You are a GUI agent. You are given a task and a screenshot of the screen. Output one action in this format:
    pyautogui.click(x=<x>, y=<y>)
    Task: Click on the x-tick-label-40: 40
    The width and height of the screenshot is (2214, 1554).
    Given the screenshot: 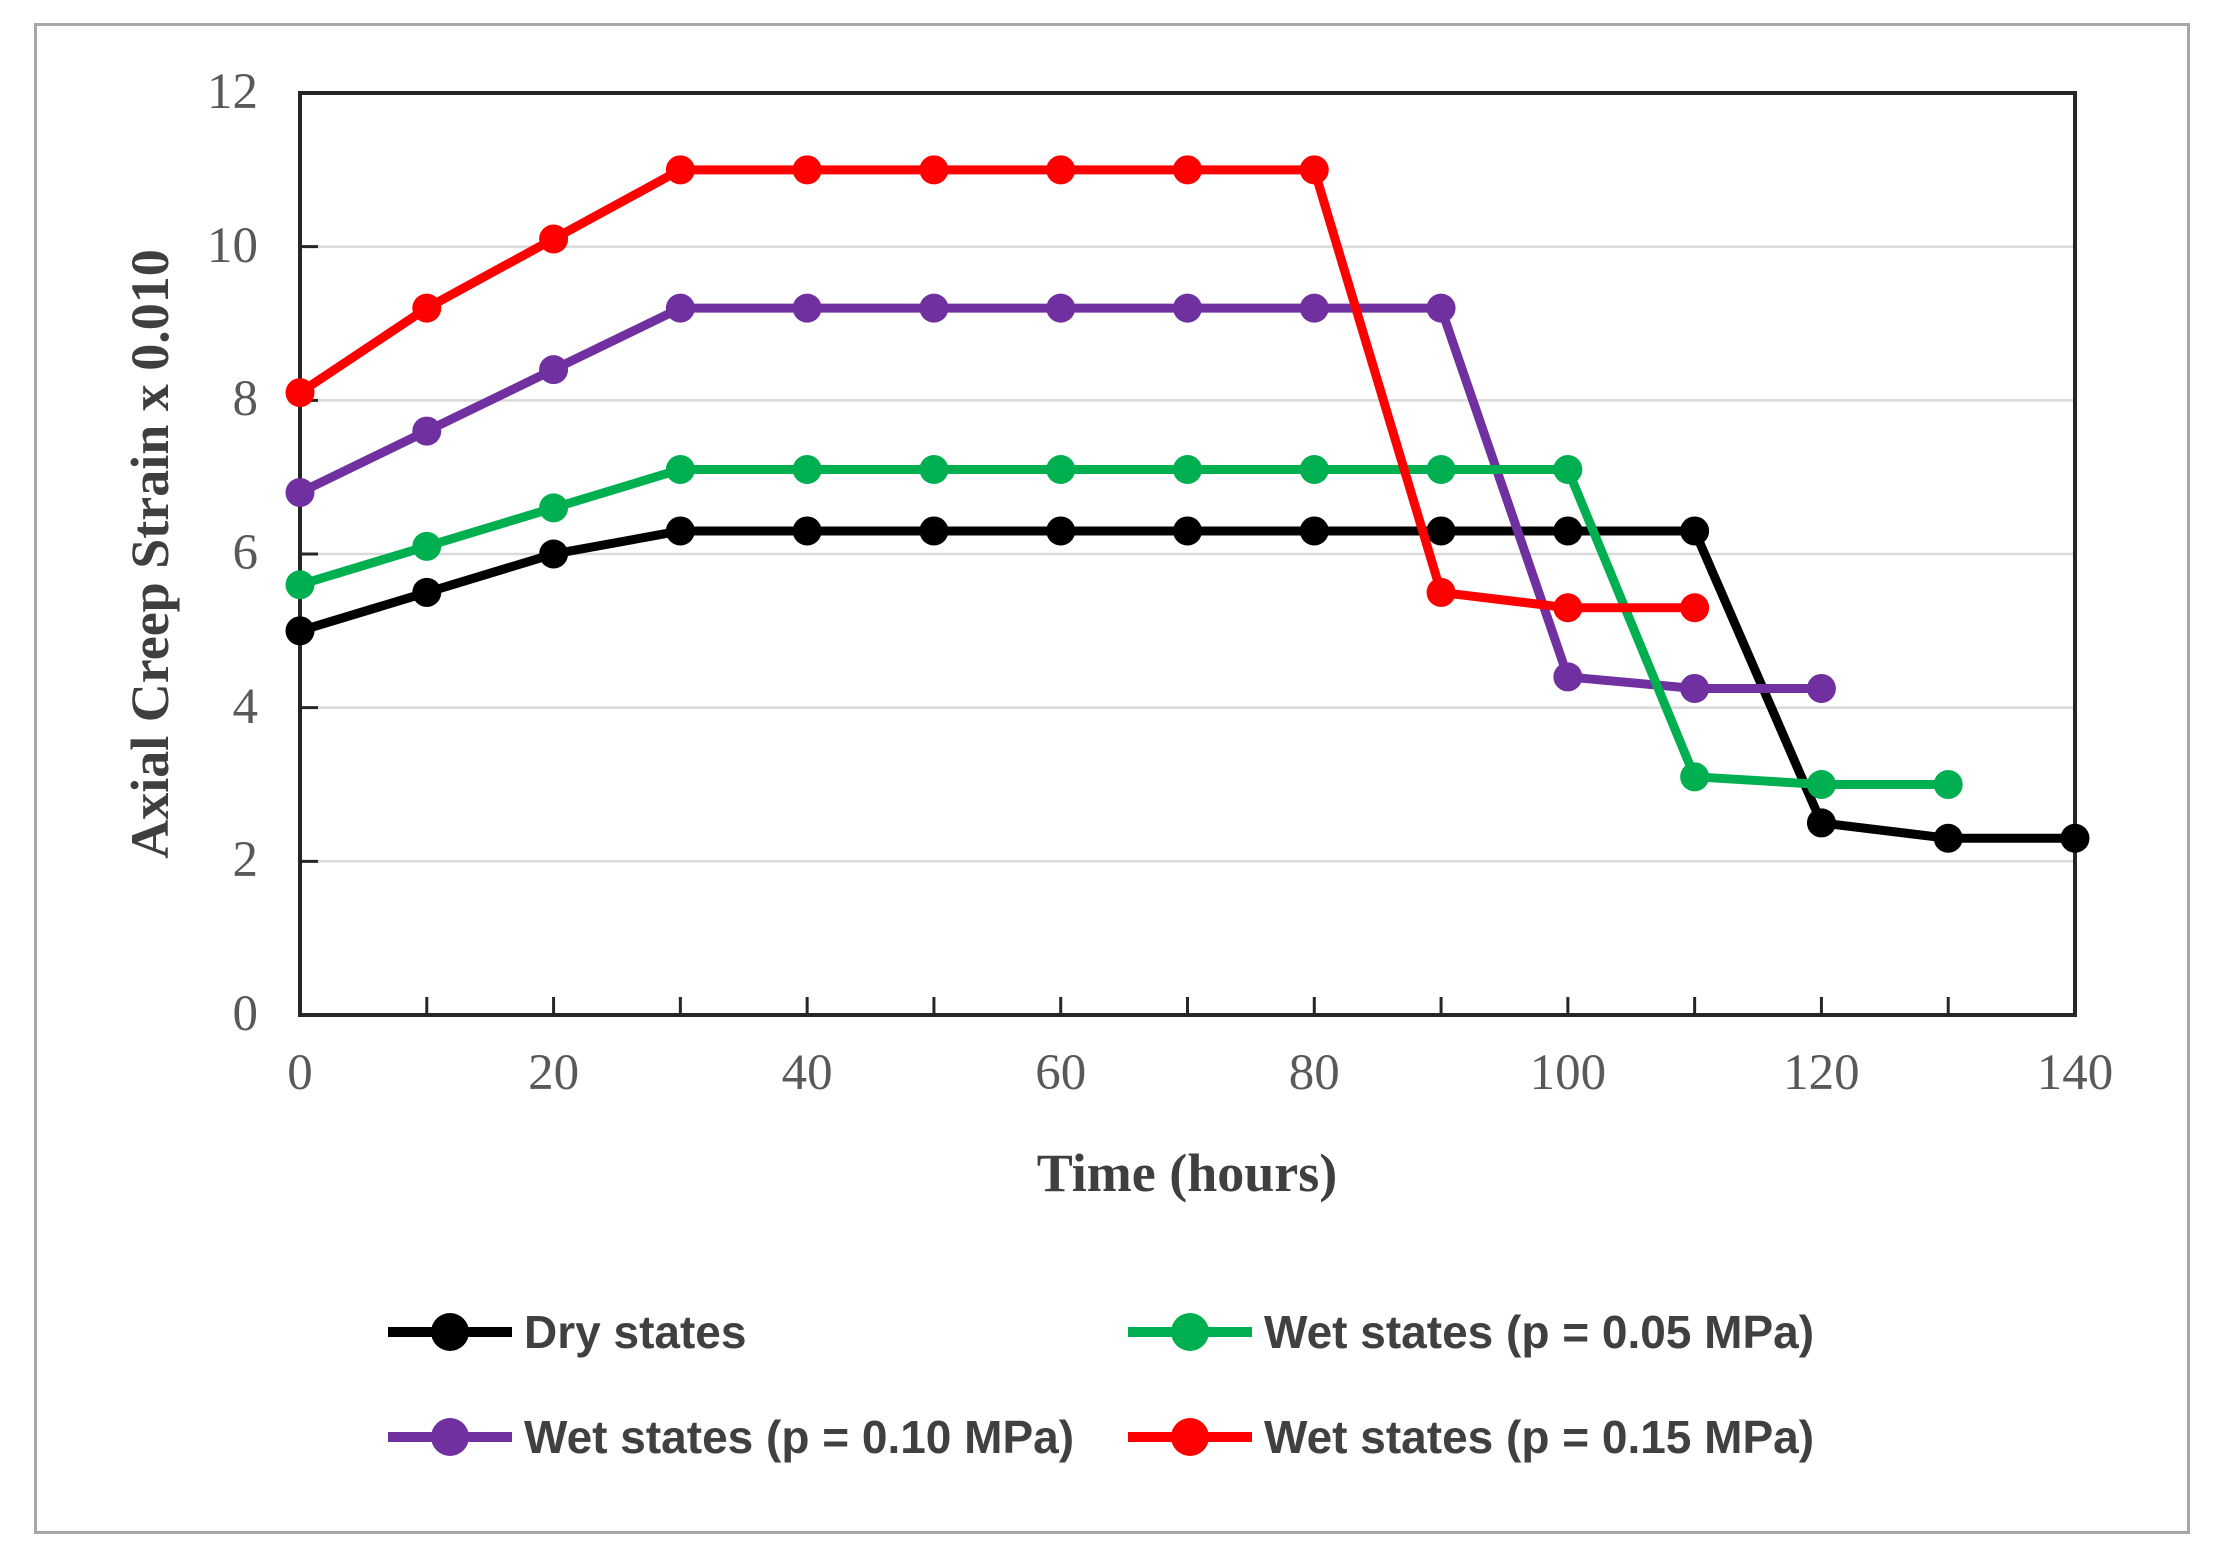 What is the action you would take?
    pyautogui.click(x=807, y=1073)
    